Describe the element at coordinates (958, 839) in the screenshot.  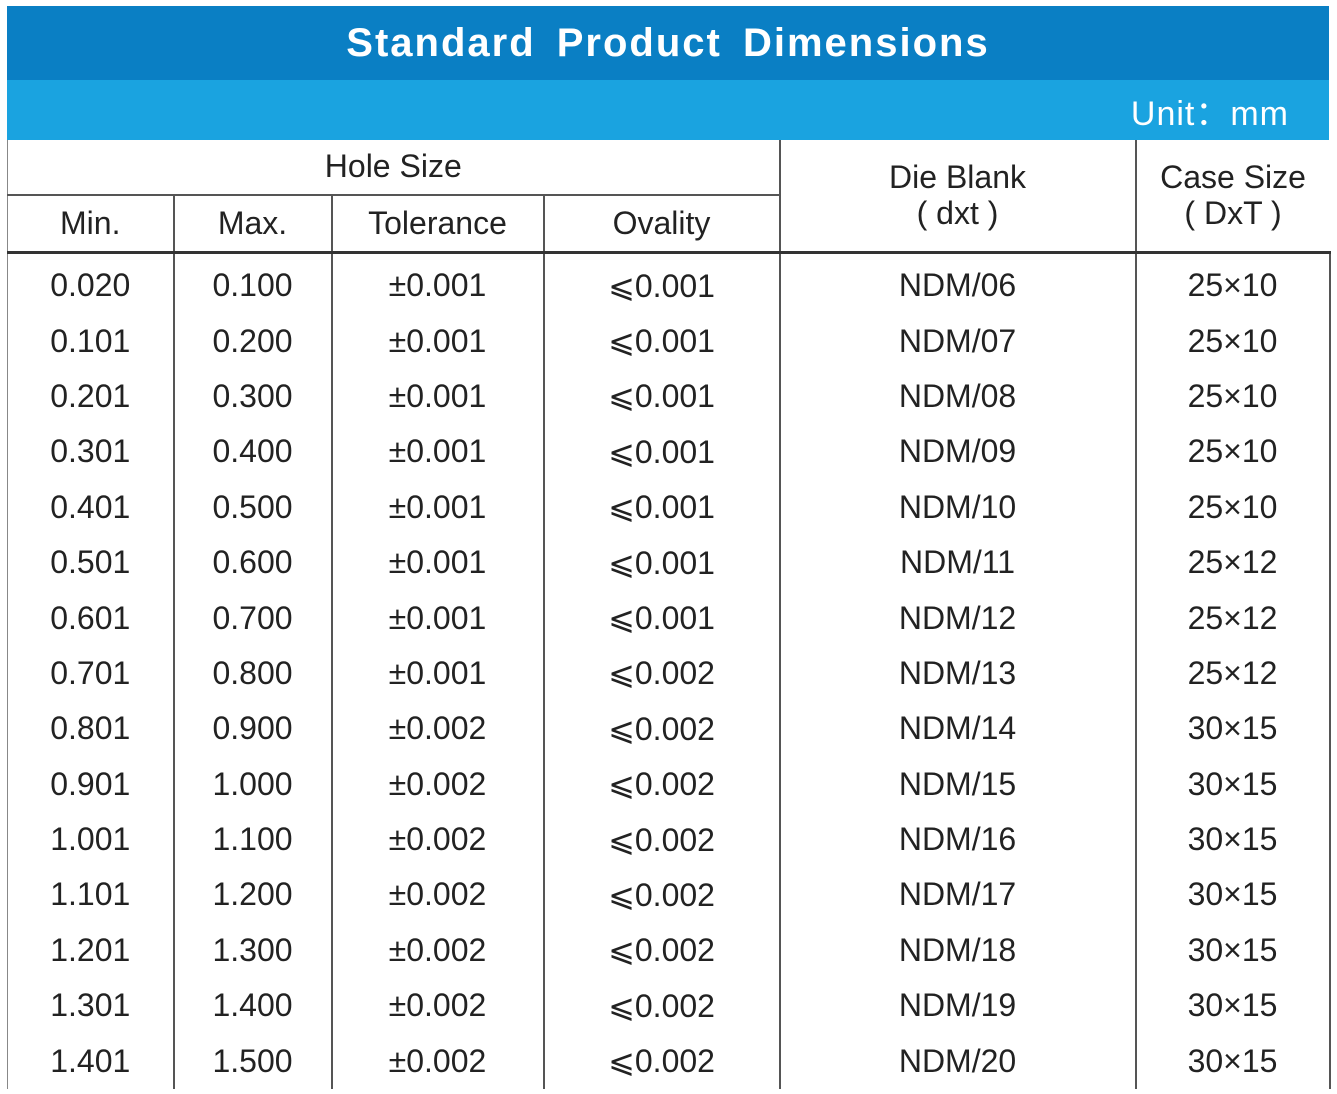
I see `cell-die: NDM/16` at that location.